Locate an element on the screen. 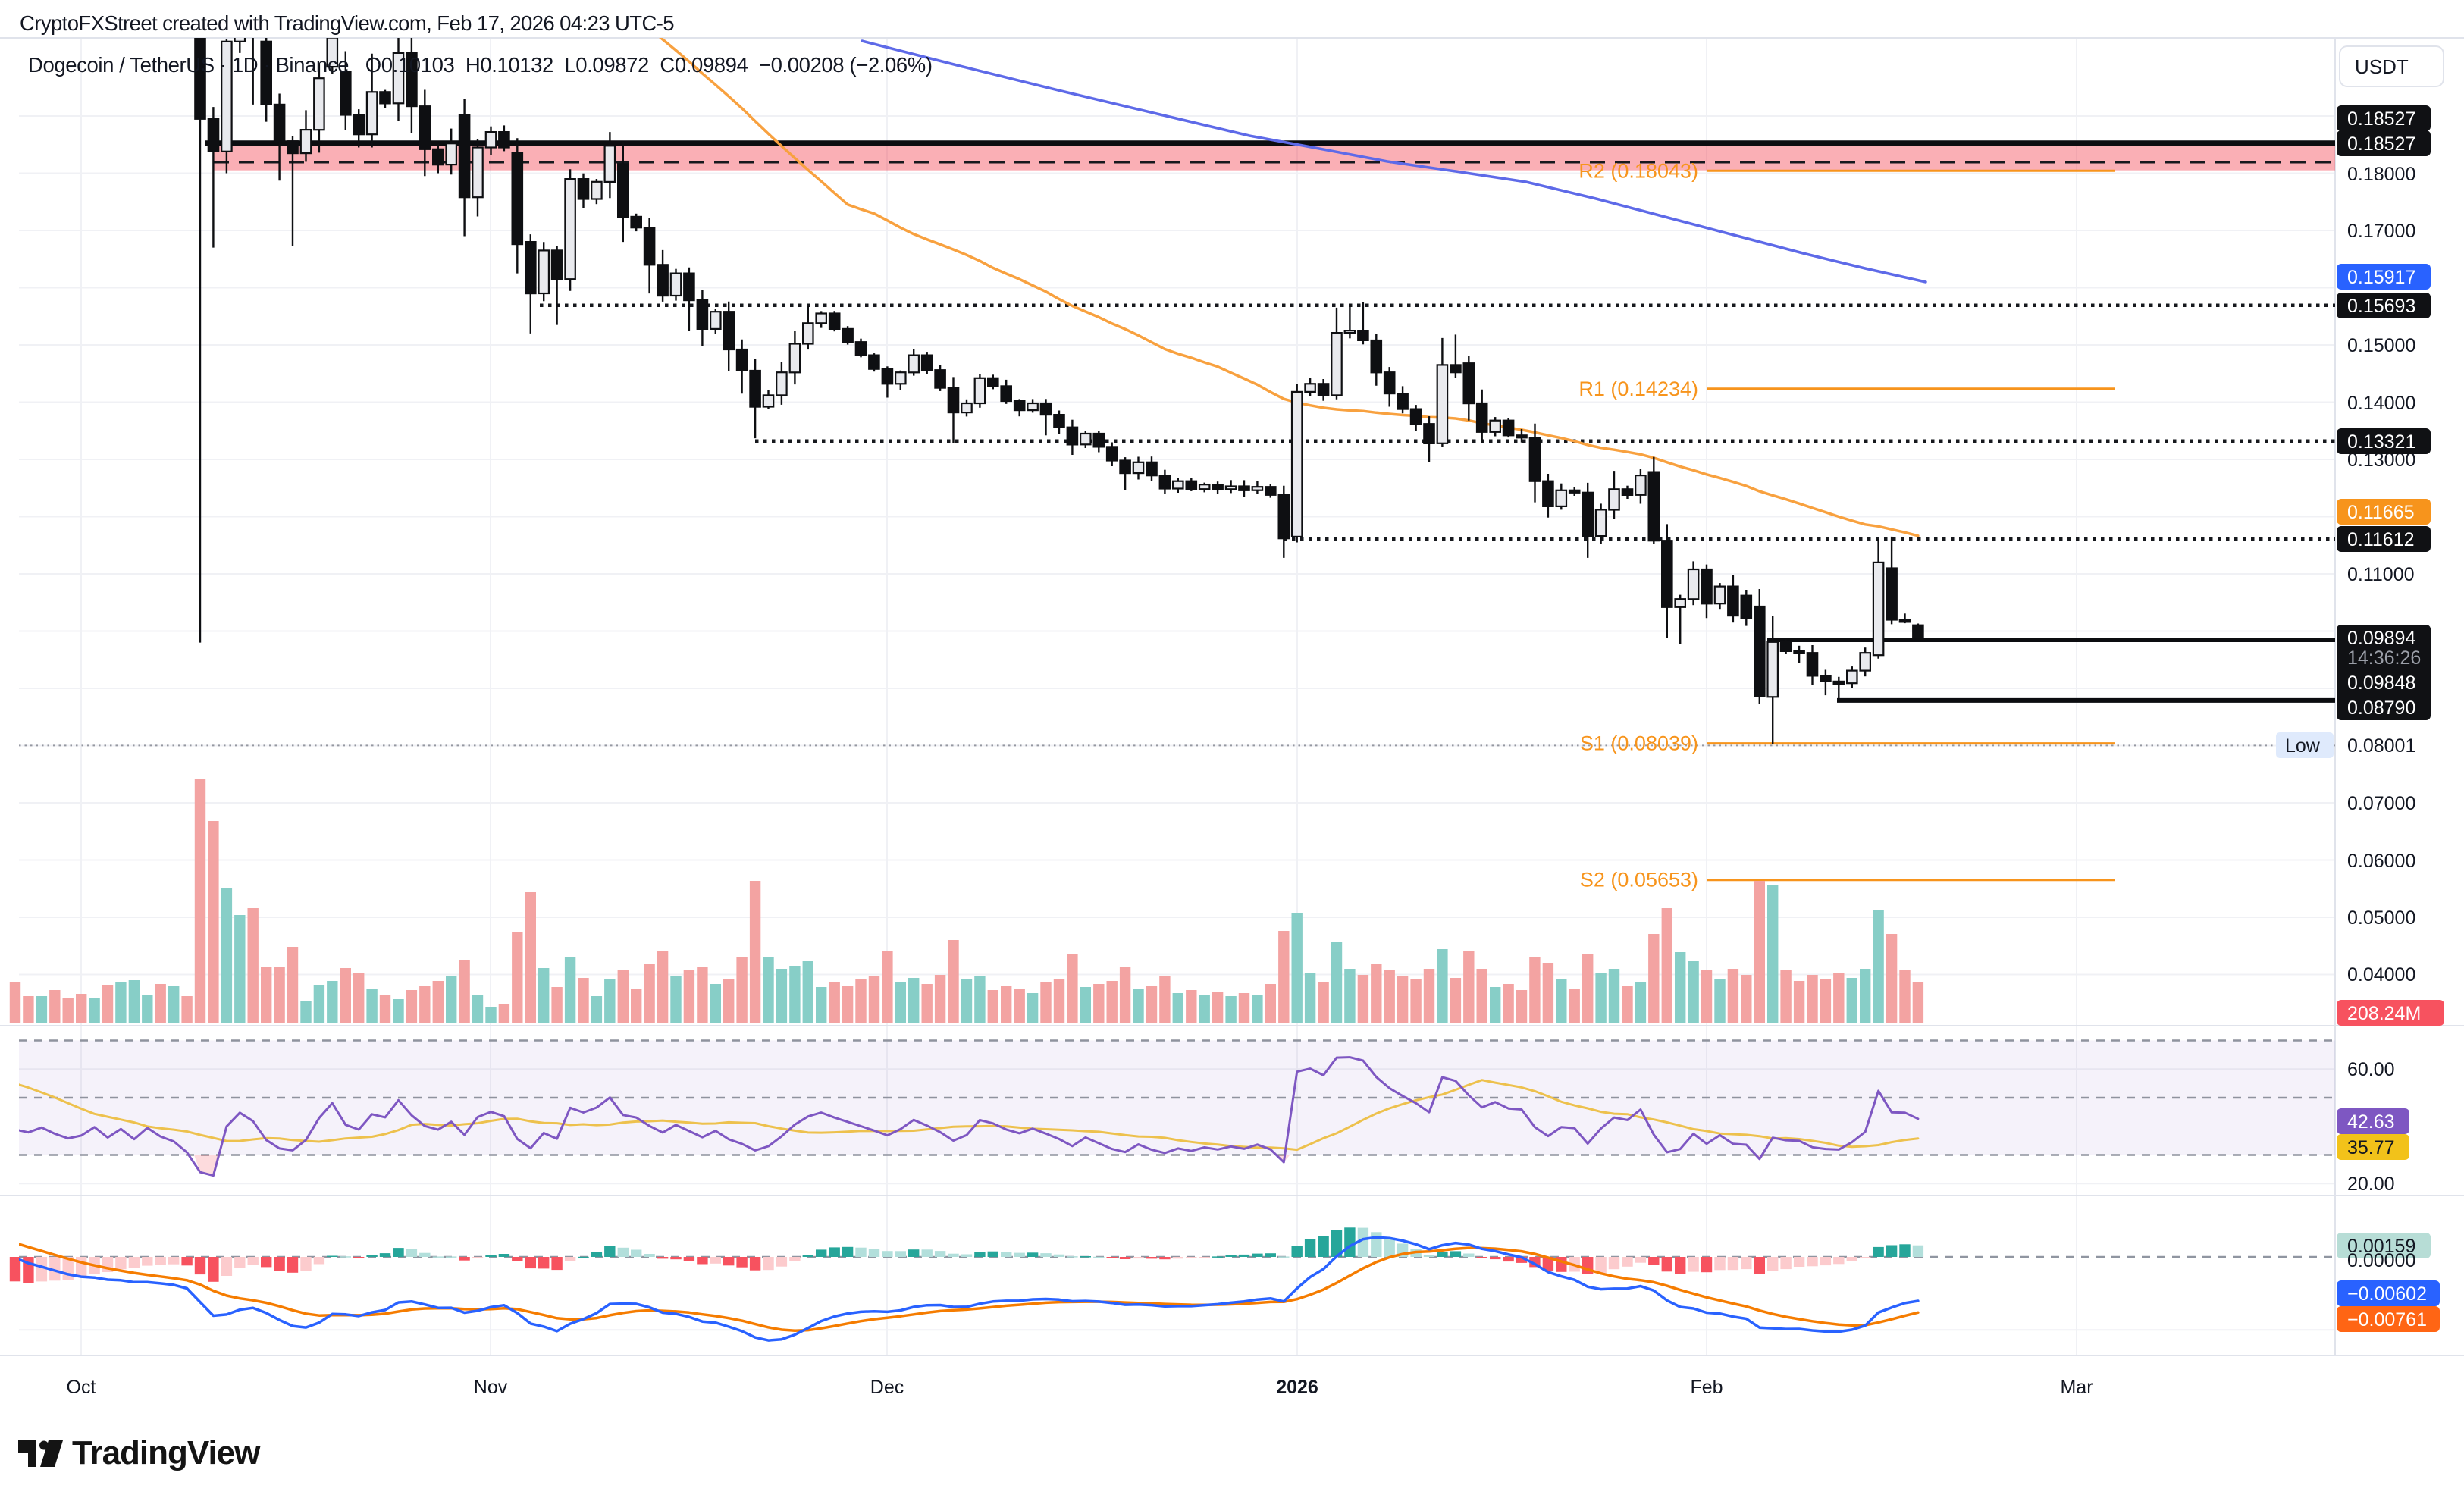 This screenshot has width=2464, height=1498. svg-text: R2 (0.18043) is located at coordinates (1638, 170).